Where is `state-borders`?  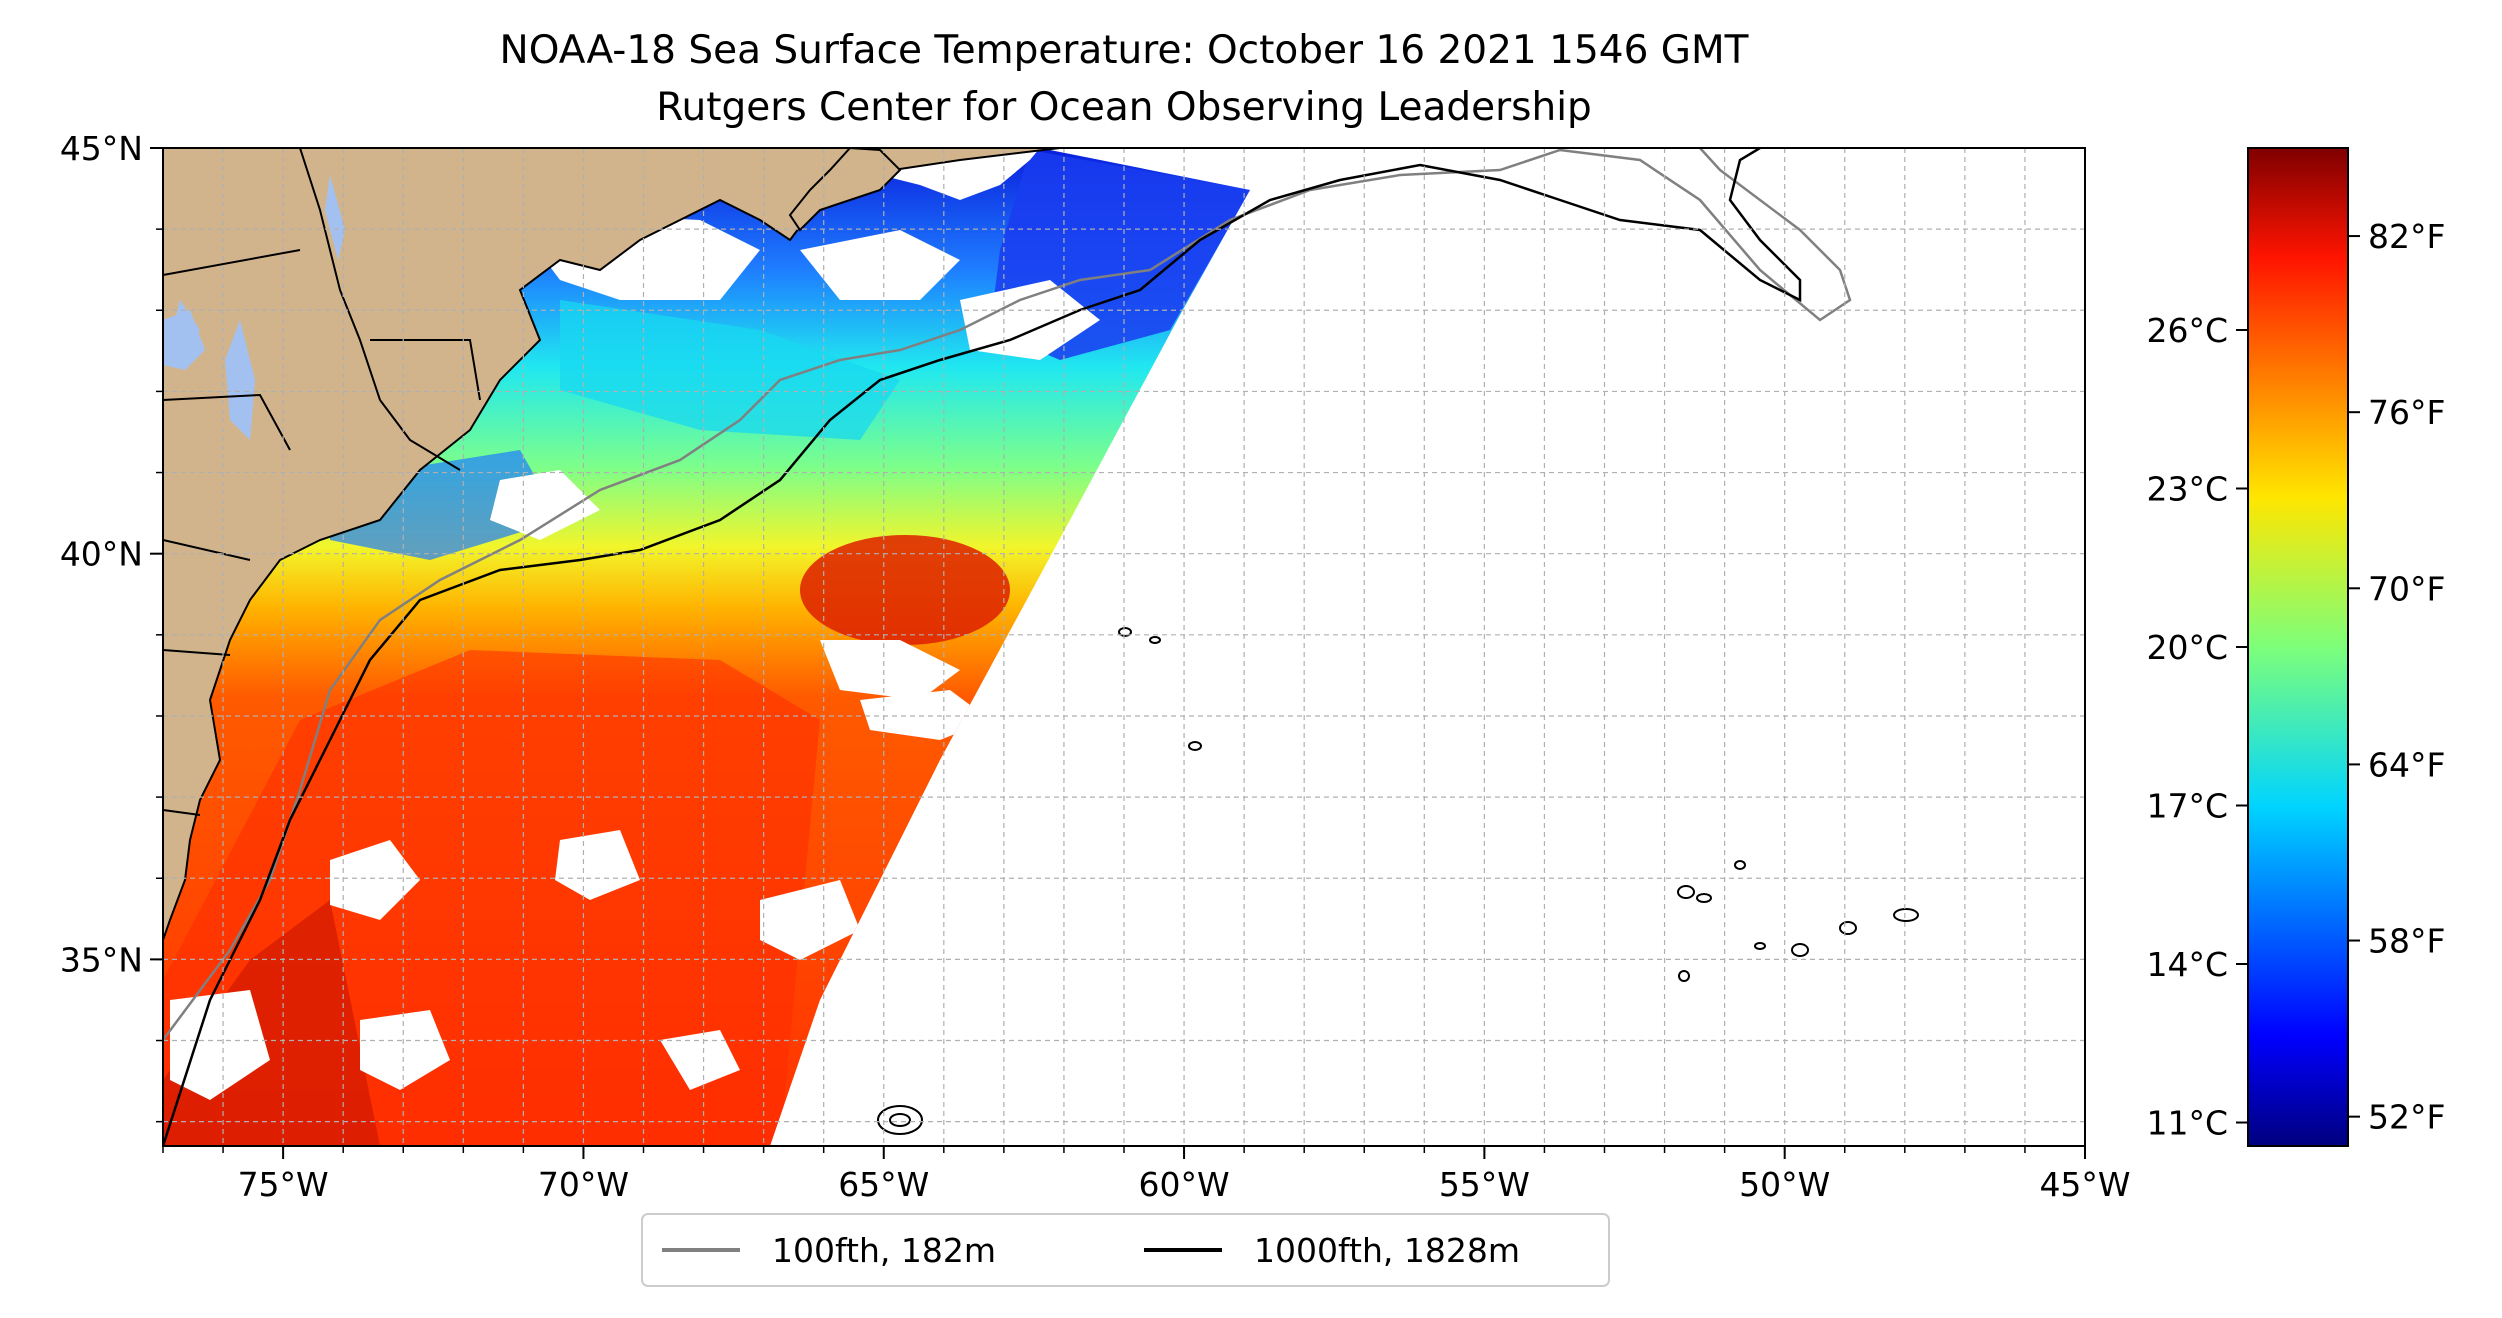
state-borders is located at coordinates (322, 482).